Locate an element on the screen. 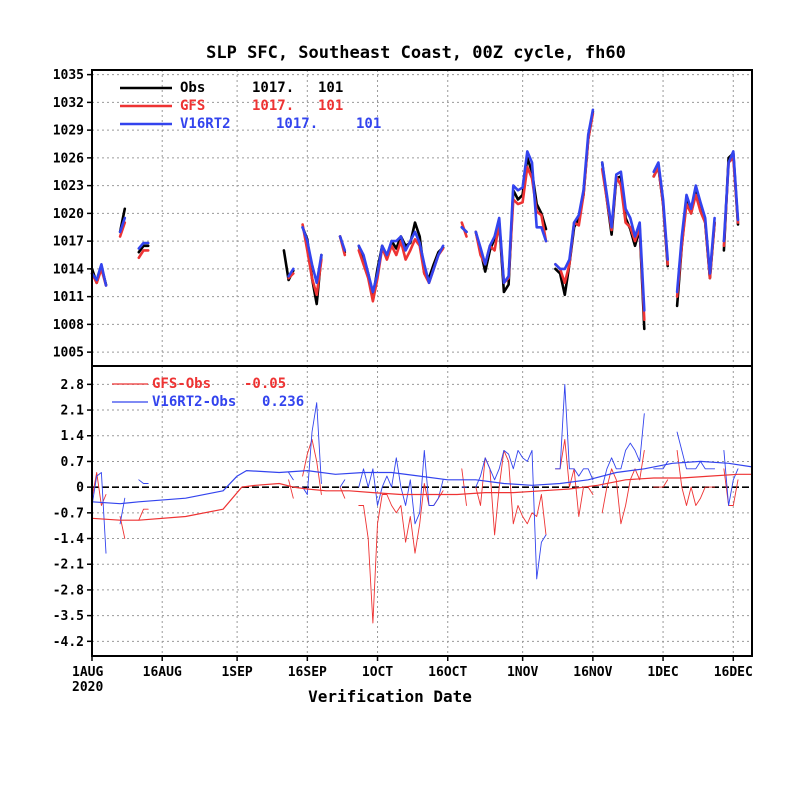  y-tick-label: -1.4 is located at coordinates (68, 539).